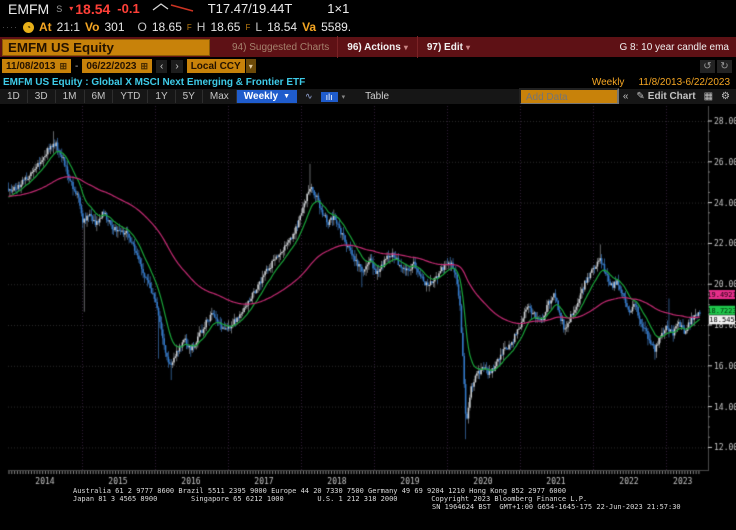  I want to click on period-tab-max: Max, so click(220, 96).